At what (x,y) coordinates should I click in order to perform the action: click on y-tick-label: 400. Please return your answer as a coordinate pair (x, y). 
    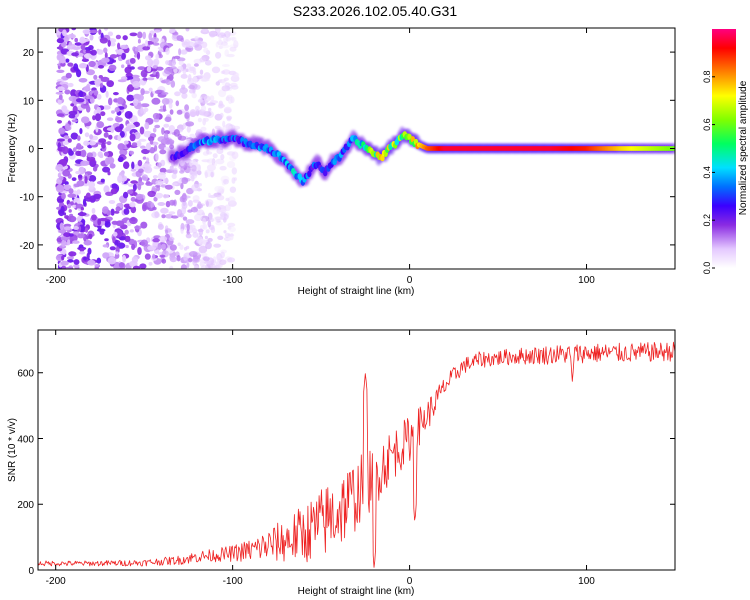
    Looking at the image, I should click on (25, 439).